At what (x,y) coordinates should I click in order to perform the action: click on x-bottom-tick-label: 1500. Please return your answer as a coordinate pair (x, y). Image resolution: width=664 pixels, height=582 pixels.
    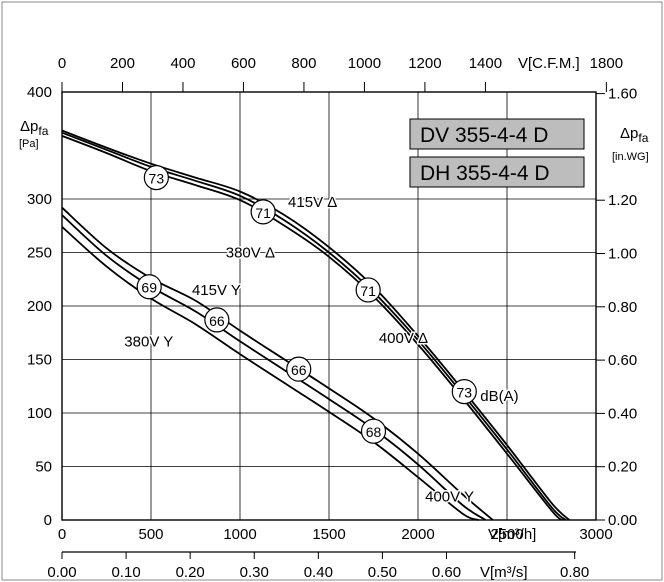
    Looking at the image, I should click on (328, 534).